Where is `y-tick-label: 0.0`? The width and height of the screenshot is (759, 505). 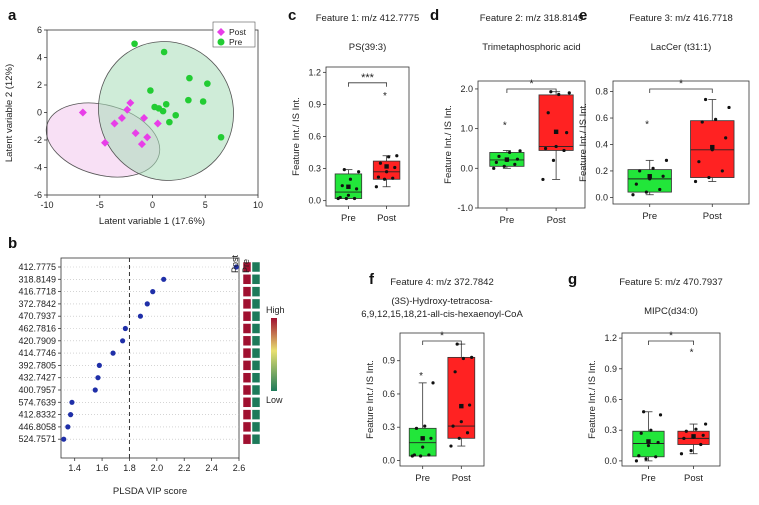
y-tick-label: 0.0 is located at coordinates (388, 460).